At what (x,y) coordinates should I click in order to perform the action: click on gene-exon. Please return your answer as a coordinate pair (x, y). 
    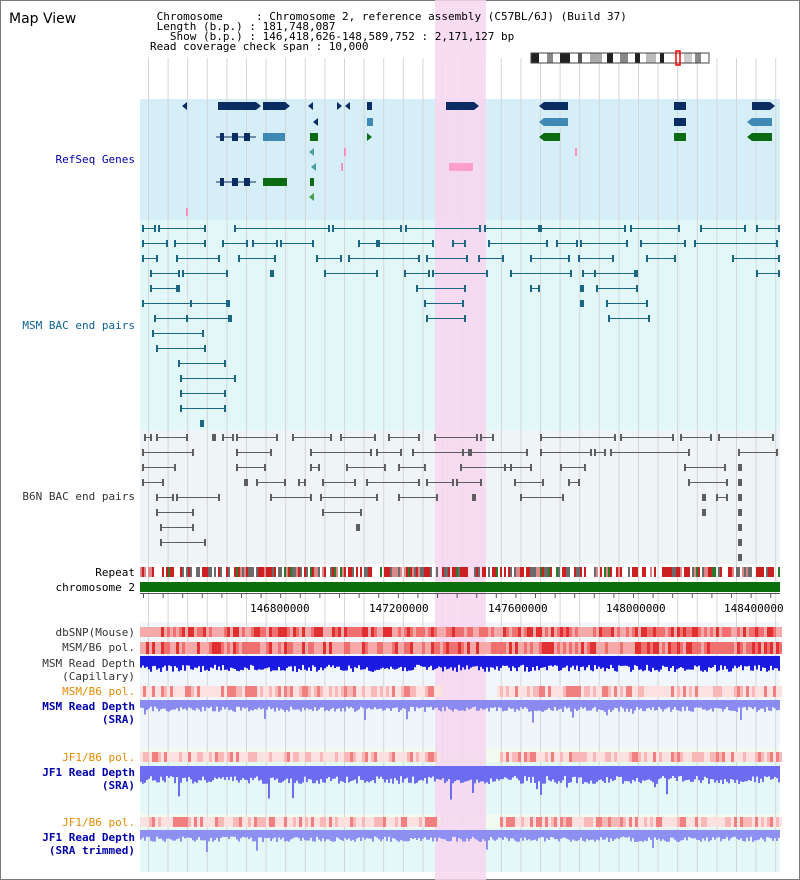
    Looking at the image, I should click on (680, 106).